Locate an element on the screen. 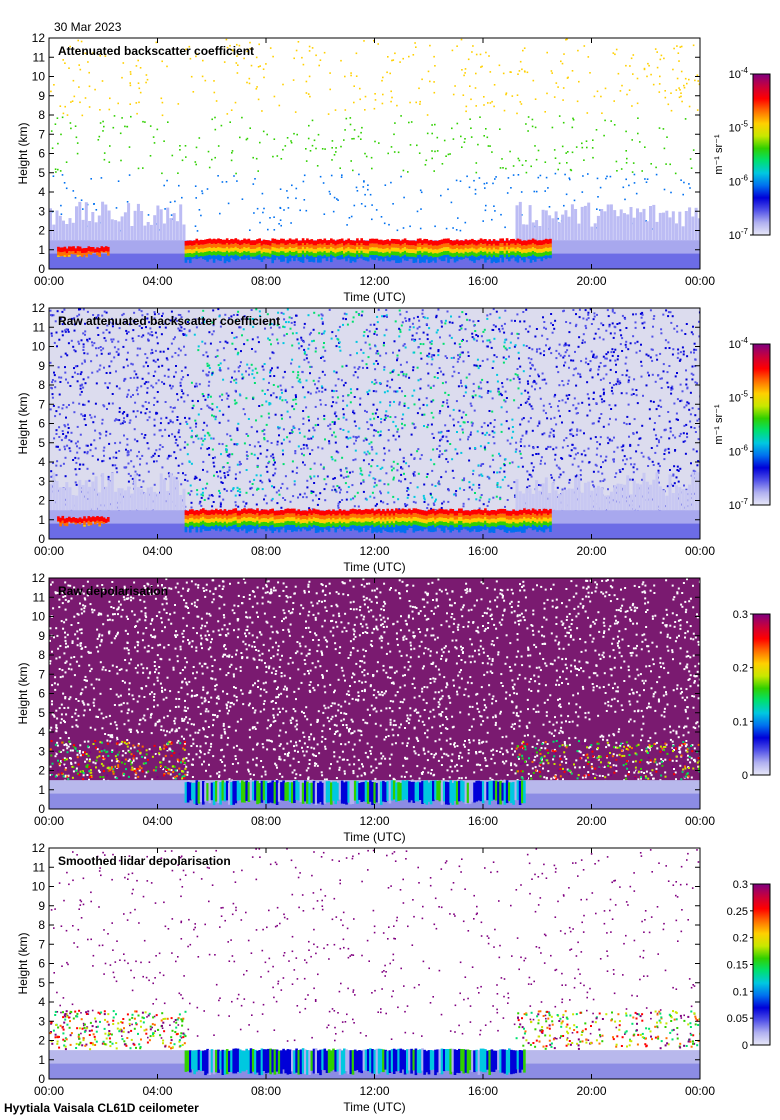  colorbar-tick-label: 10-4 is located at coordinates (739, 73).